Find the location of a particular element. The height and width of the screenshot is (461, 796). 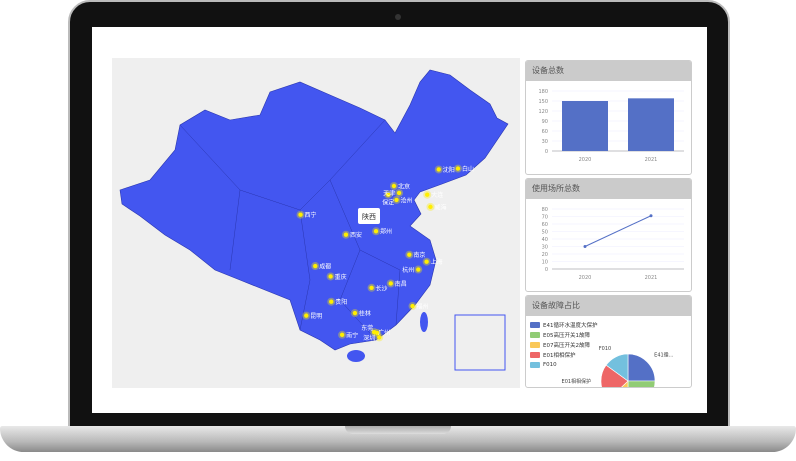

y-tick-label: 20 is located at coordinates (545, 255).